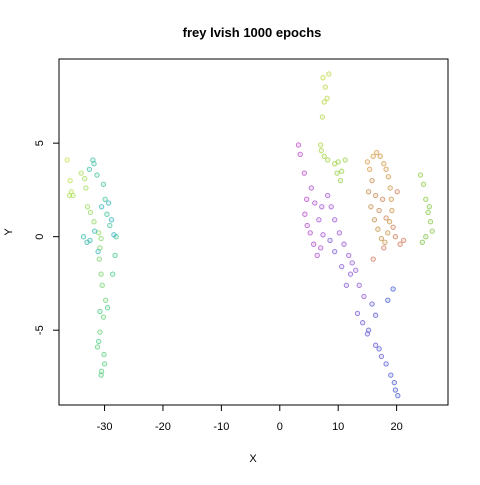 This screenshot has width=480, height=485. I want to click on y-axis: -5 0 5, so click(46, 237).